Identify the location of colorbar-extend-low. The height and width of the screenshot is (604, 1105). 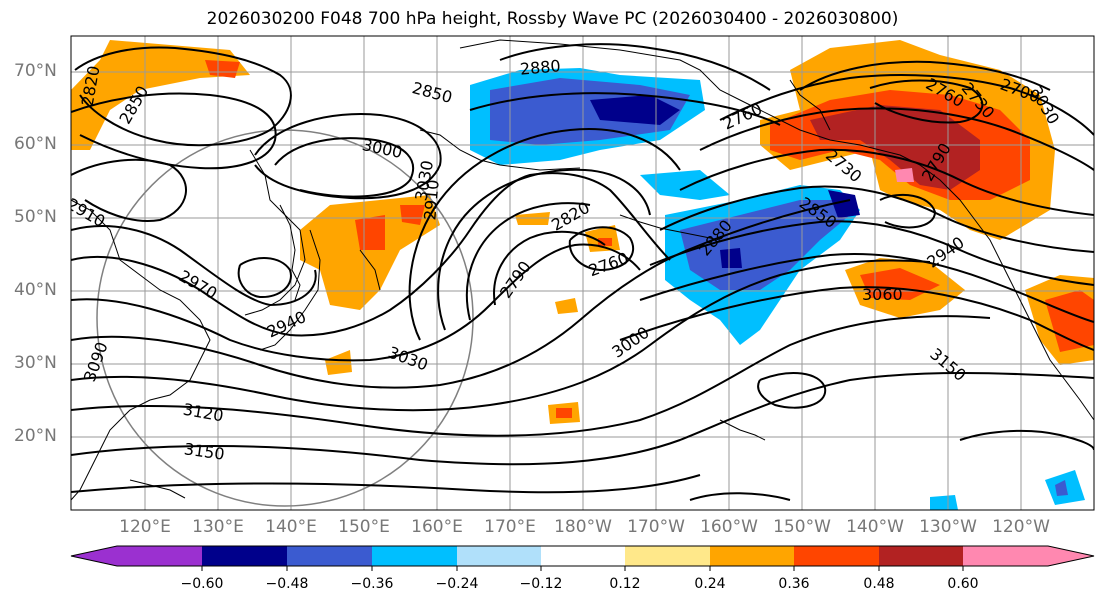
(94, 556).